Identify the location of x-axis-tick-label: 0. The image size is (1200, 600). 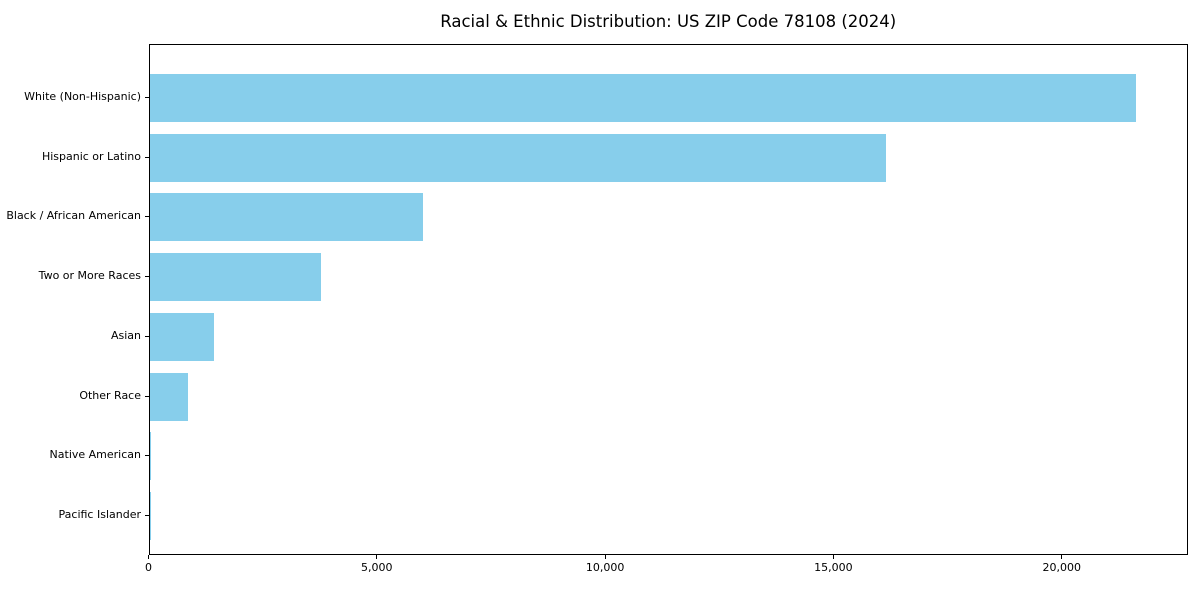
(148, 567).